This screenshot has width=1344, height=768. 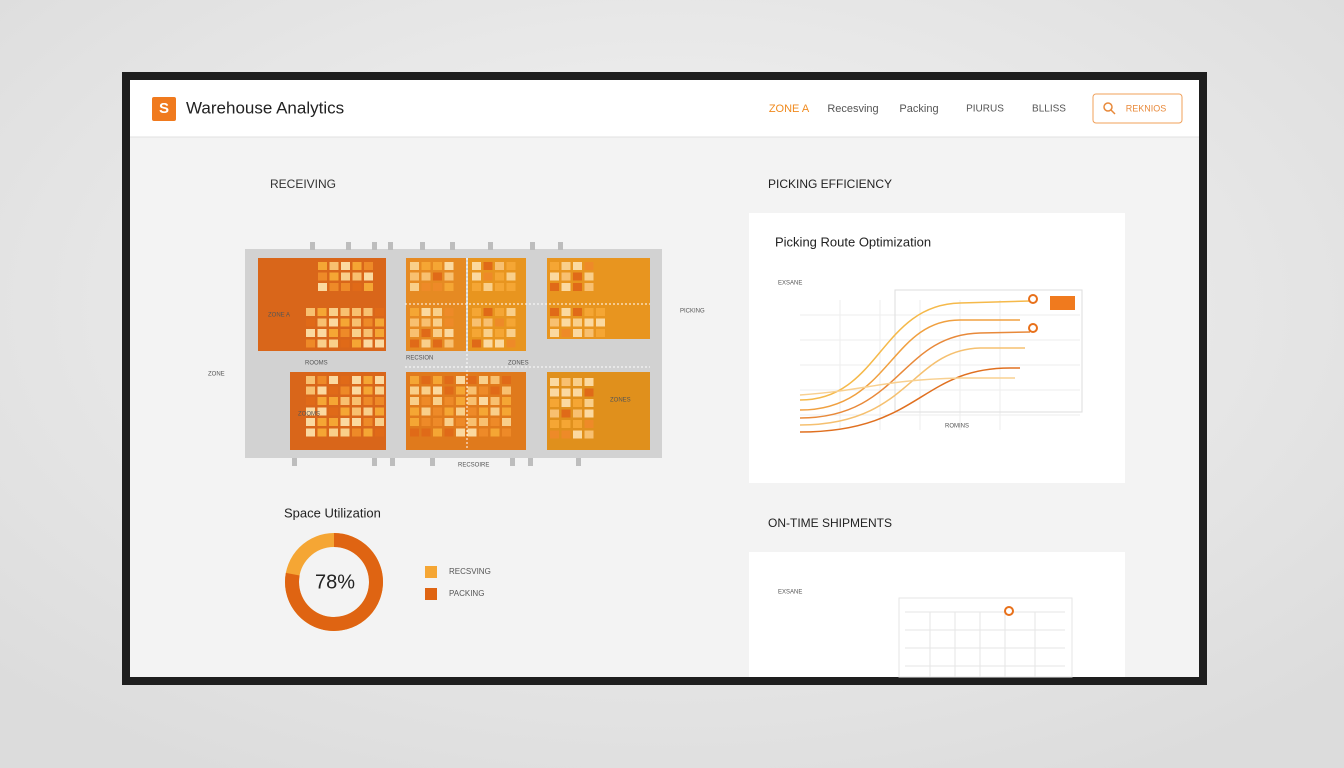 What do you see at coordinates (1009, 611) in the screenshot?
I see `shipment-node` at bounding box center [1009, 611].